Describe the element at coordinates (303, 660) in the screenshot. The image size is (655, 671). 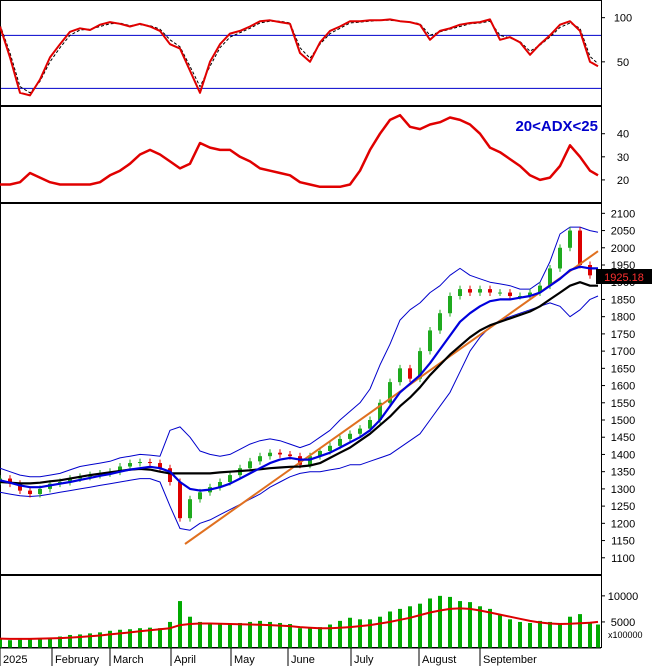
I see `month-label: June` at that location.